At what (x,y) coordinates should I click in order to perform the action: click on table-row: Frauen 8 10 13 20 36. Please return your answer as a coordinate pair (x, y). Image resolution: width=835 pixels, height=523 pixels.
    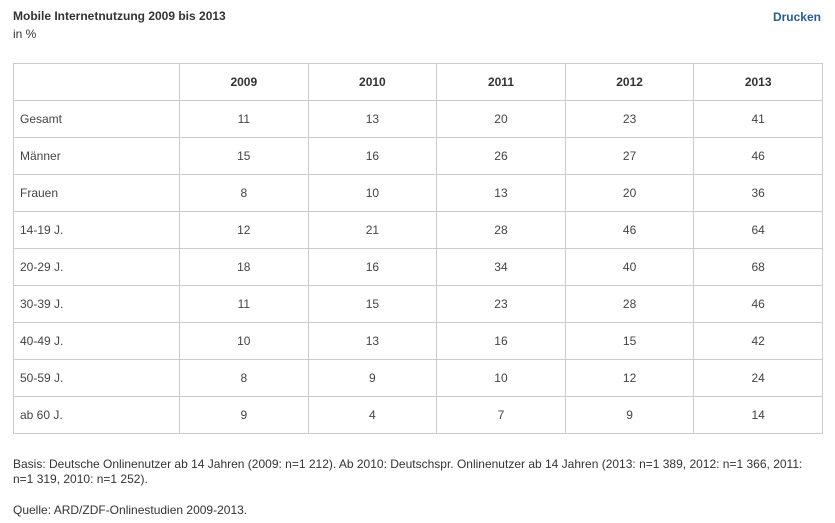
    Looking at the image, I should click on (418, 193).